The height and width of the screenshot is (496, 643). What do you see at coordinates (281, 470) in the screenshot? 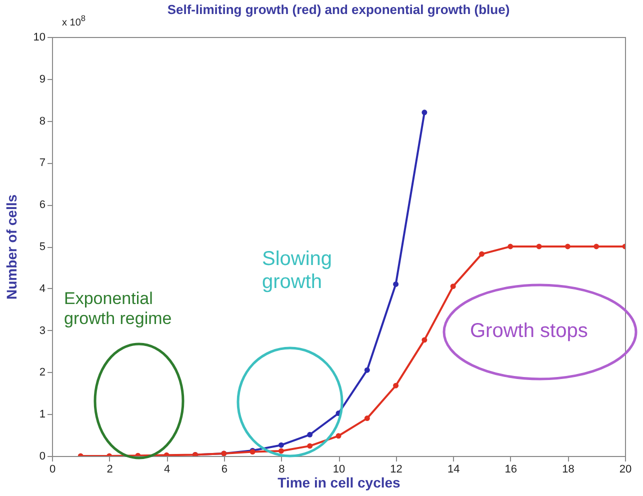
I see `x-tick-label: 8` at bounding box center [281, 470].